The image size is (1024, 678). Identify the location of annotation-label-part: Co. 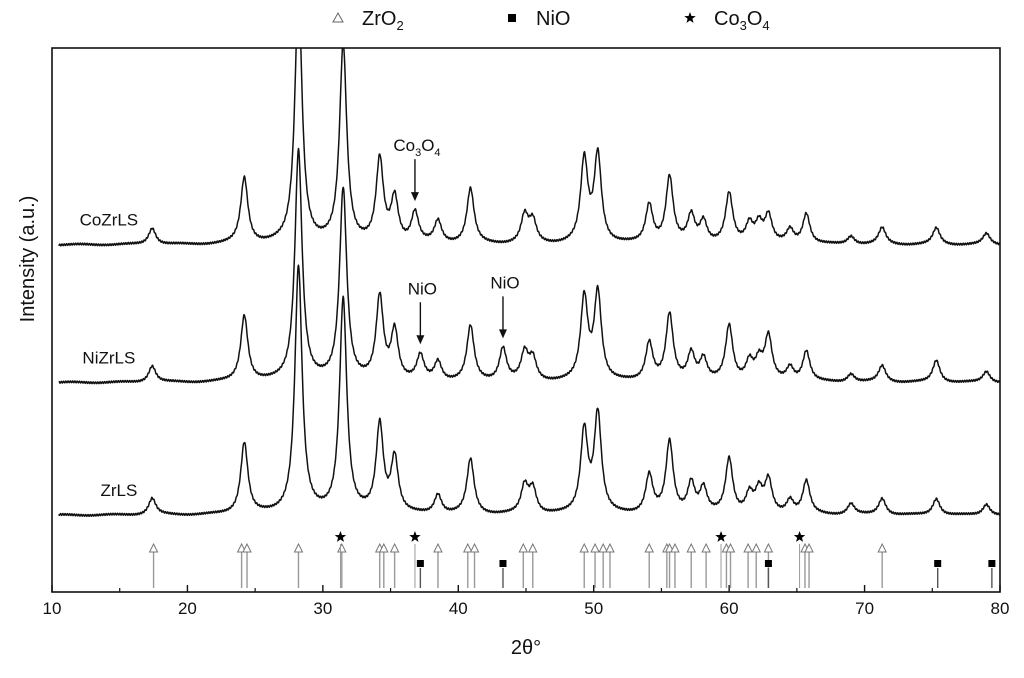
(404, 145).